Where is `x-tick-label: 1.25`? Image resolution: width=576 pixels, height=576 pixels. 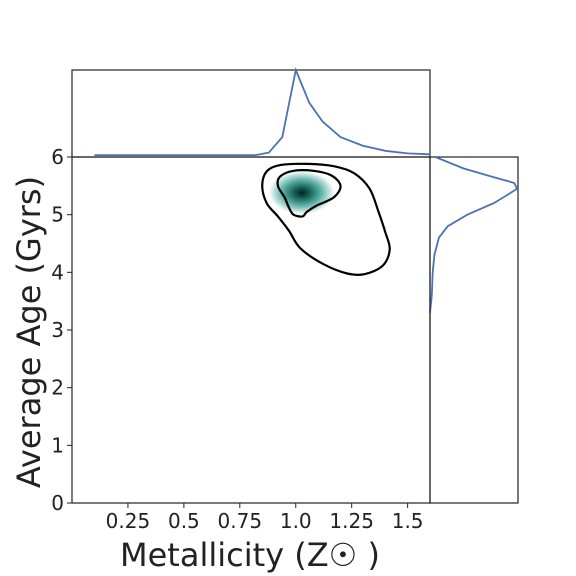
x-tick-label: 1.25 is located at coordinates (351, 521).